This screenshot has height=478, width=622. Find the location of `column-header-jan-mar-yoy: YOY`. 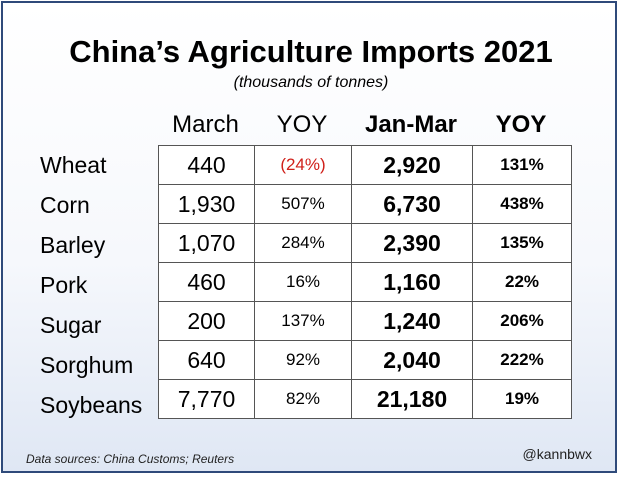

column-header-jan-mar-yoy: YOY is located at coordinates (521, 124).